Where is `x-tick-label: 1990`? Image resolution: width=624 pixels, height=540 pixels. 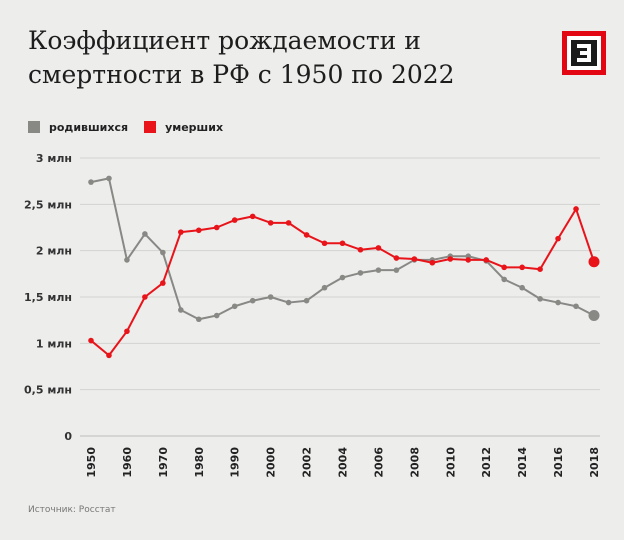 x-tick-label: 1990 is located at coordinates (235, 462).